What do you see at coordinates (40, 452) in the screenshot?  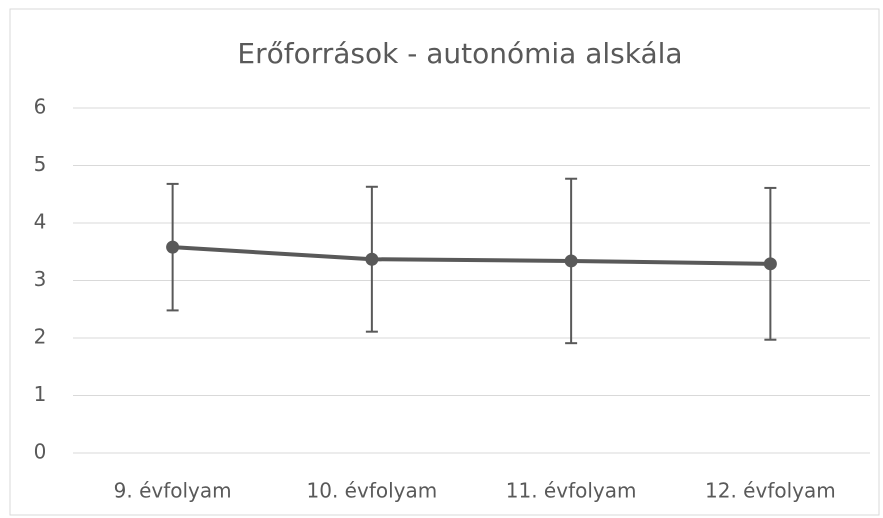 I see `y-tick-label: 0` at bounding box center [40, 452].